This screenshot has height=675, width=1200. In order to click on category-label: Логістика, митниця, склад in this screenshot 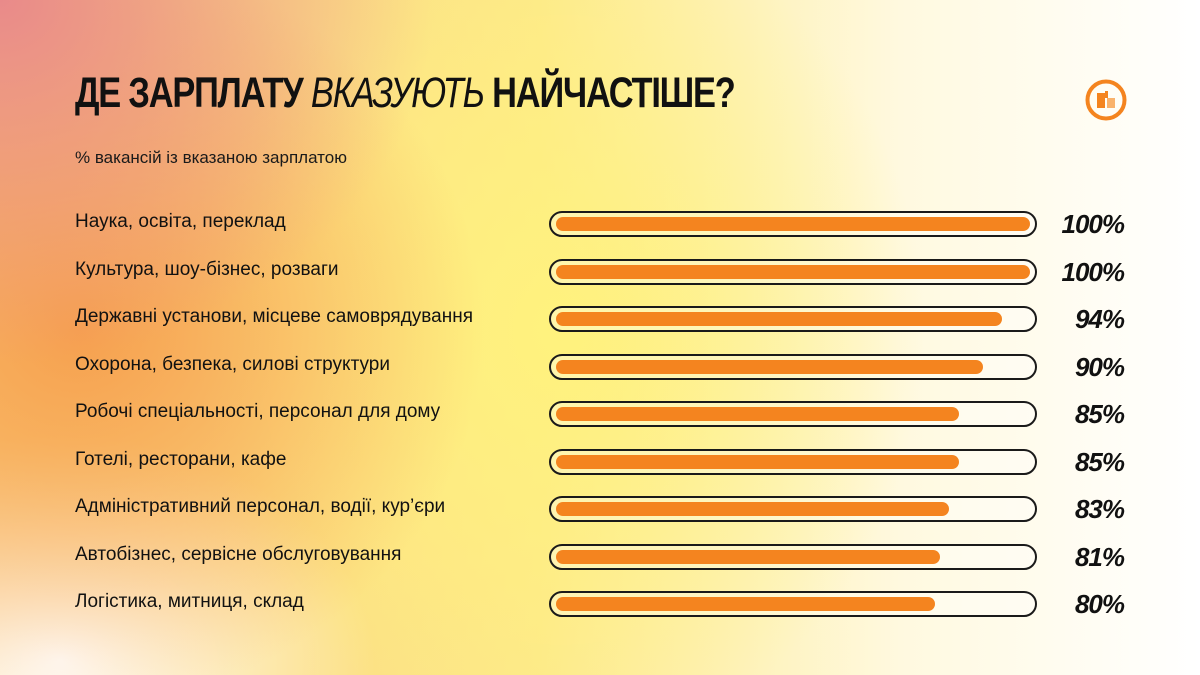, I will do `click(189, 601)`.